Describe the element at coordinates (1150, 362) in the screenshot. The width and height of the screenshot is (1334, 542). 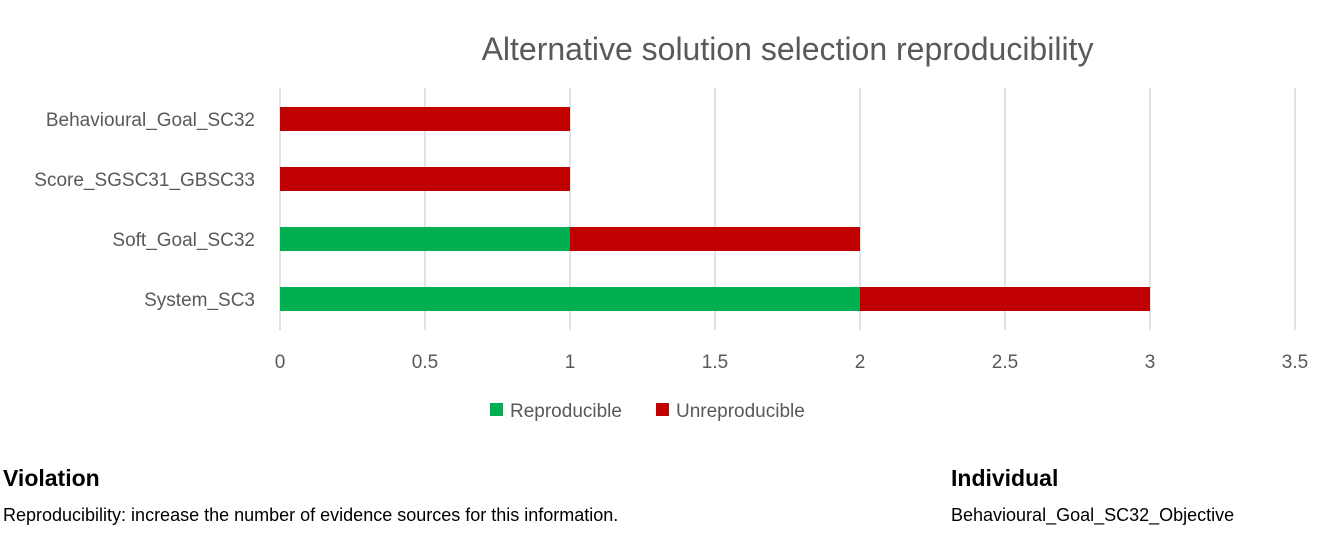
I see `x-tick-label: 3` at that location.